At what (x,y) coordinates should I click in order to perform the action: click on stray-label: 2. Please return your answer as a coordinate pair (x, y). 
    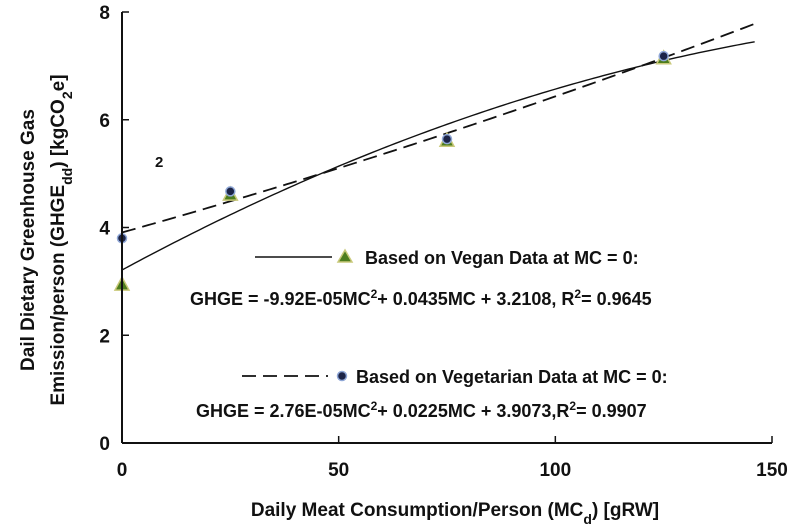
    Looking at the image, I should click on (159, 162).